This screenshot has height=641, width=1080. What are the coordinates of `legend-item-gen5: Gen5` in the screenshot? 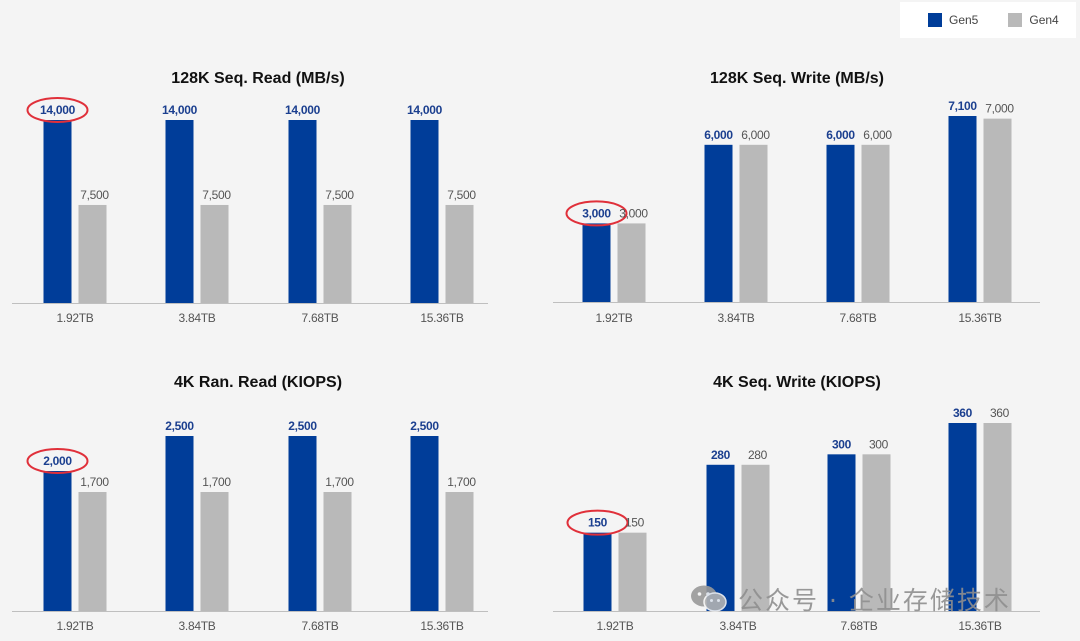 It's located at (953, 20).